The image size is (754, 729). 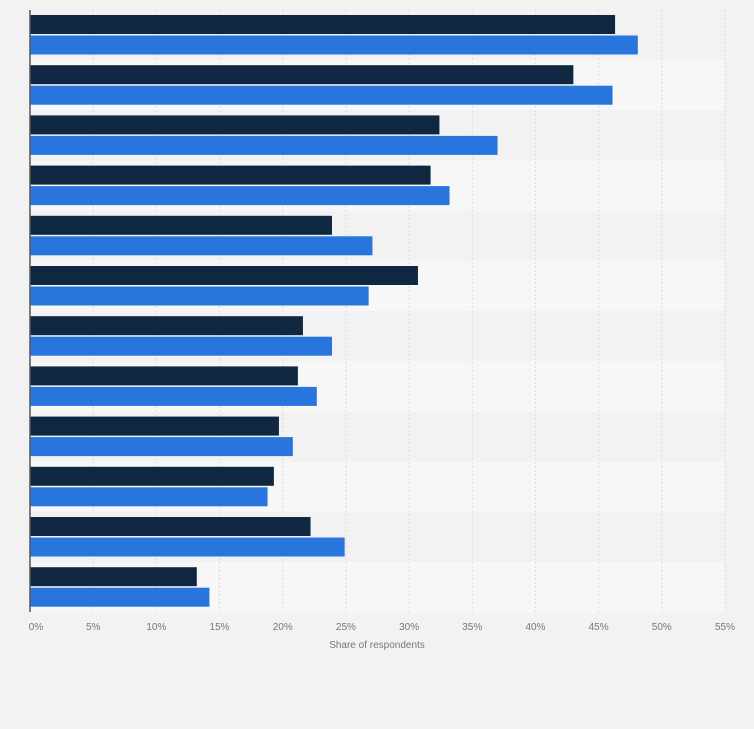 What do you see at coordinates (409, 627) in the screenshot?
I see `x-tick-label: 30%` at bounding box center [409, 627].